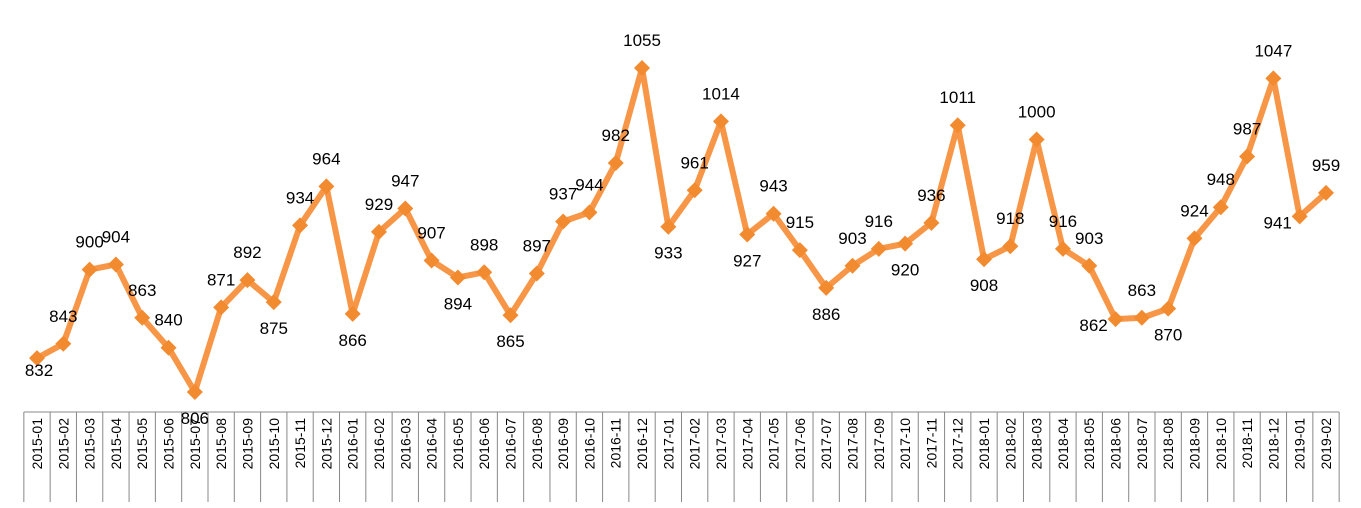 The image size is (1361, 508). Describe the element at coordinates (405, 181) in the screenshot. I see `data-label: 947` at that location.